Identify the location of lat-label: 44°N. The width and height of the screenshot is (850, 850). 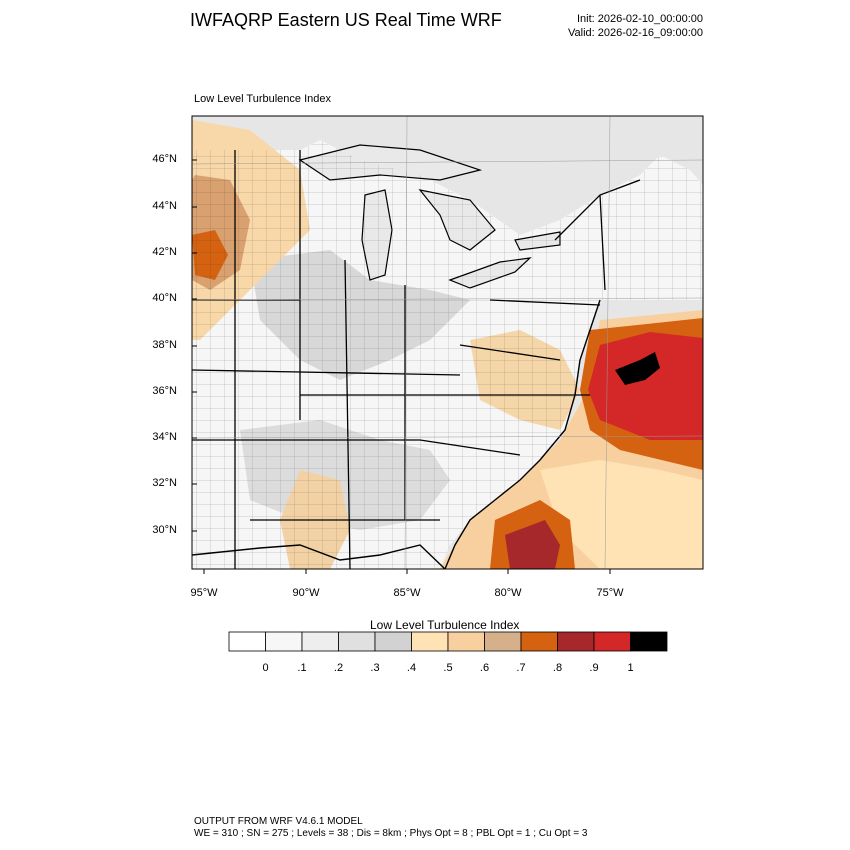
(164, 206).